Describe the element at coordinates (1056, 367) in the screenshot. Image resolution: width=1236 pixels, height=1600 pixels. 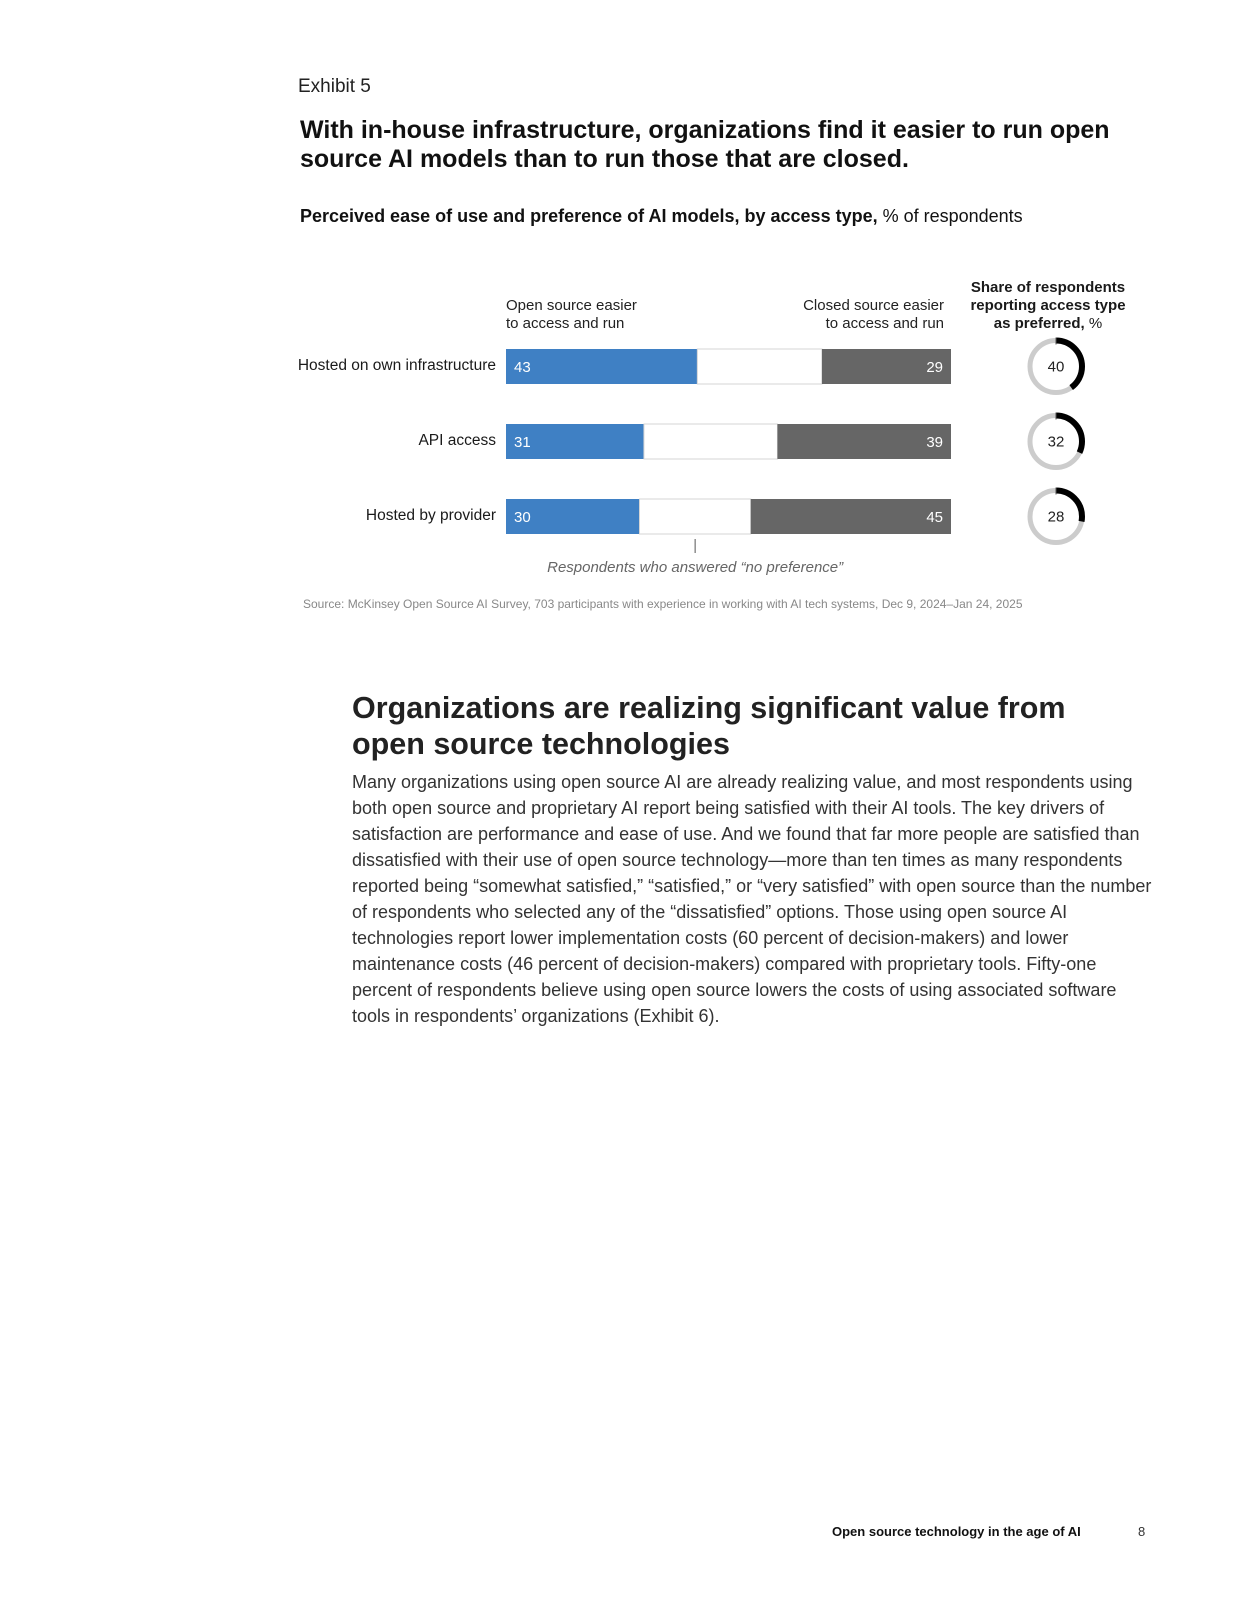
I see `donut-value: 40` at that location.